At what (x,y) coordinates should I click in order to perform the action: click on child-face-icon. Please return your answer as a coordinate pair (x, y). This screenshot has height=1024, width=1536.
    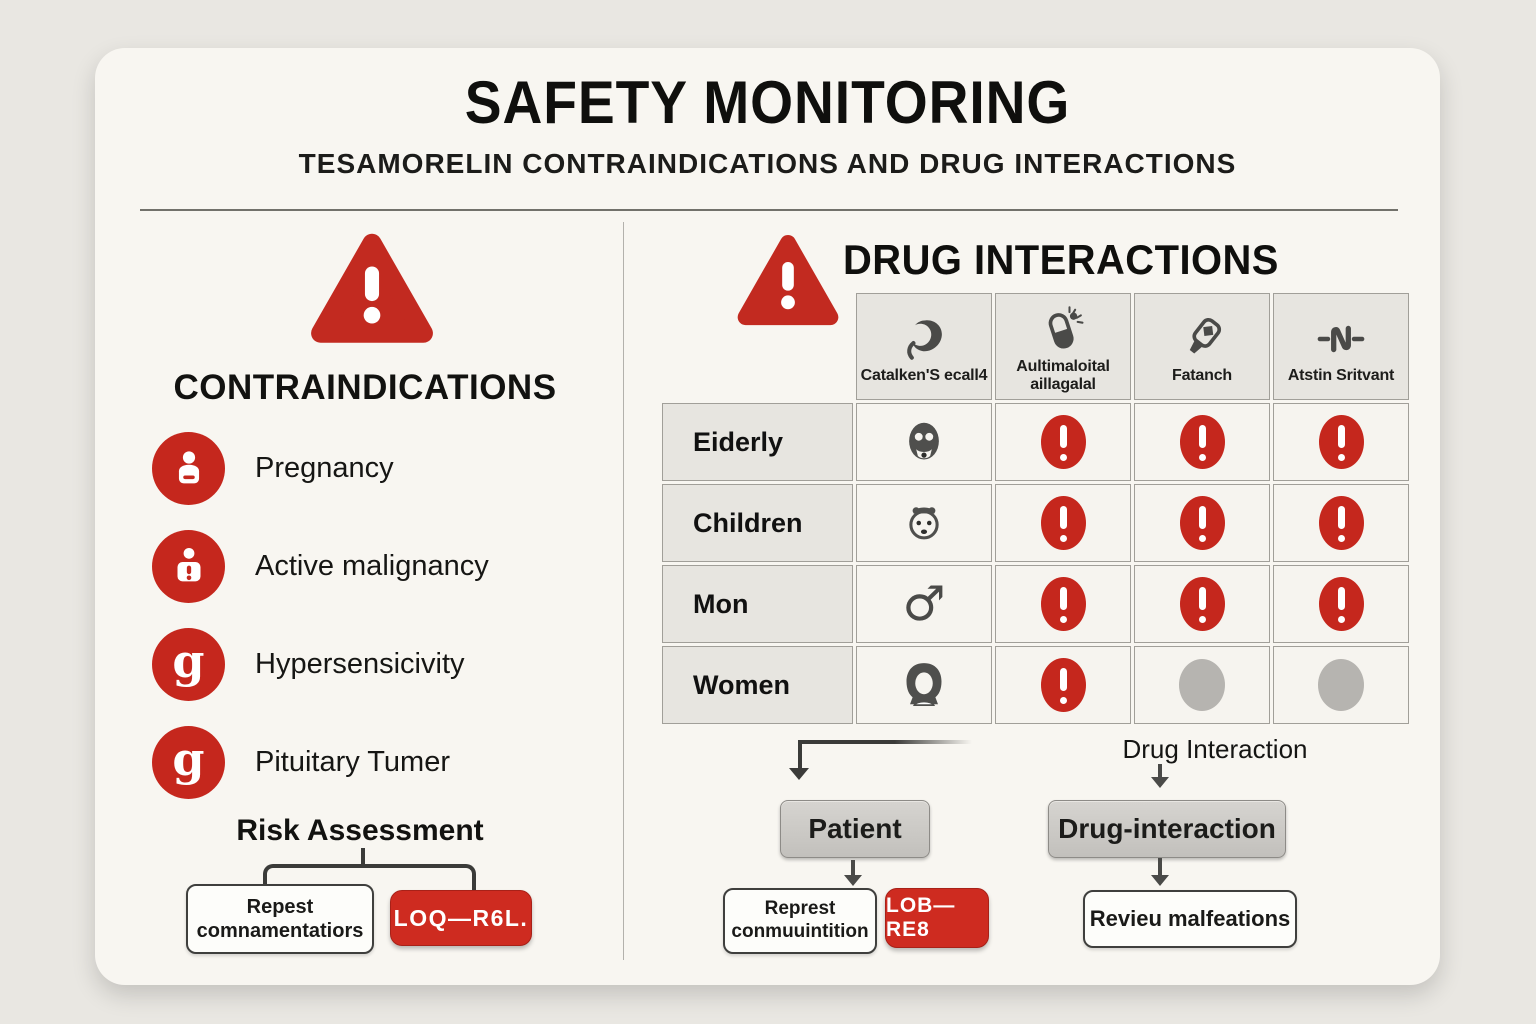
    Looking at the image, I should click on (924, 523).